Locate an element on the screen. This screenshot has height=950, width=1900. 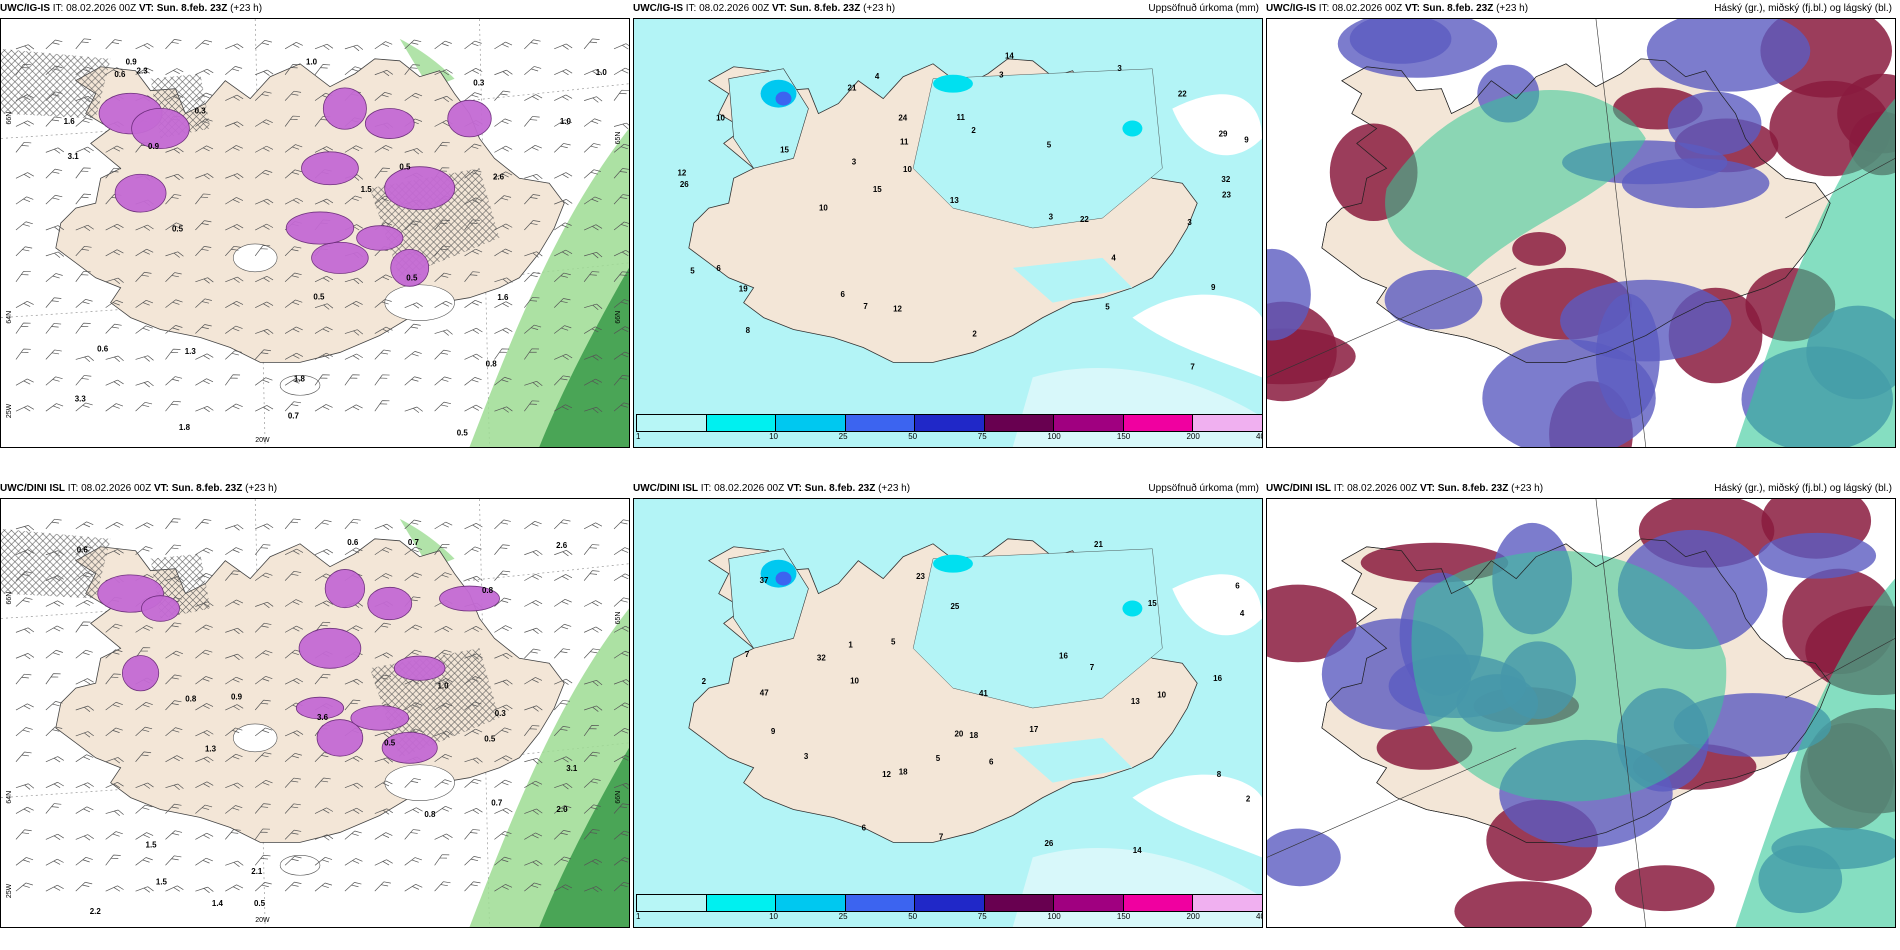
colorbar-tick: 25 is located at coordinates (843, 916).